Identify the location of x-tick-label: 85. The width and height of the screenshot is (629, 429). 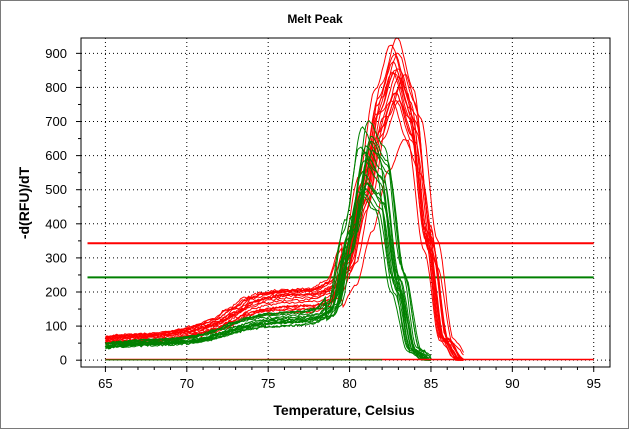
(431, 383).